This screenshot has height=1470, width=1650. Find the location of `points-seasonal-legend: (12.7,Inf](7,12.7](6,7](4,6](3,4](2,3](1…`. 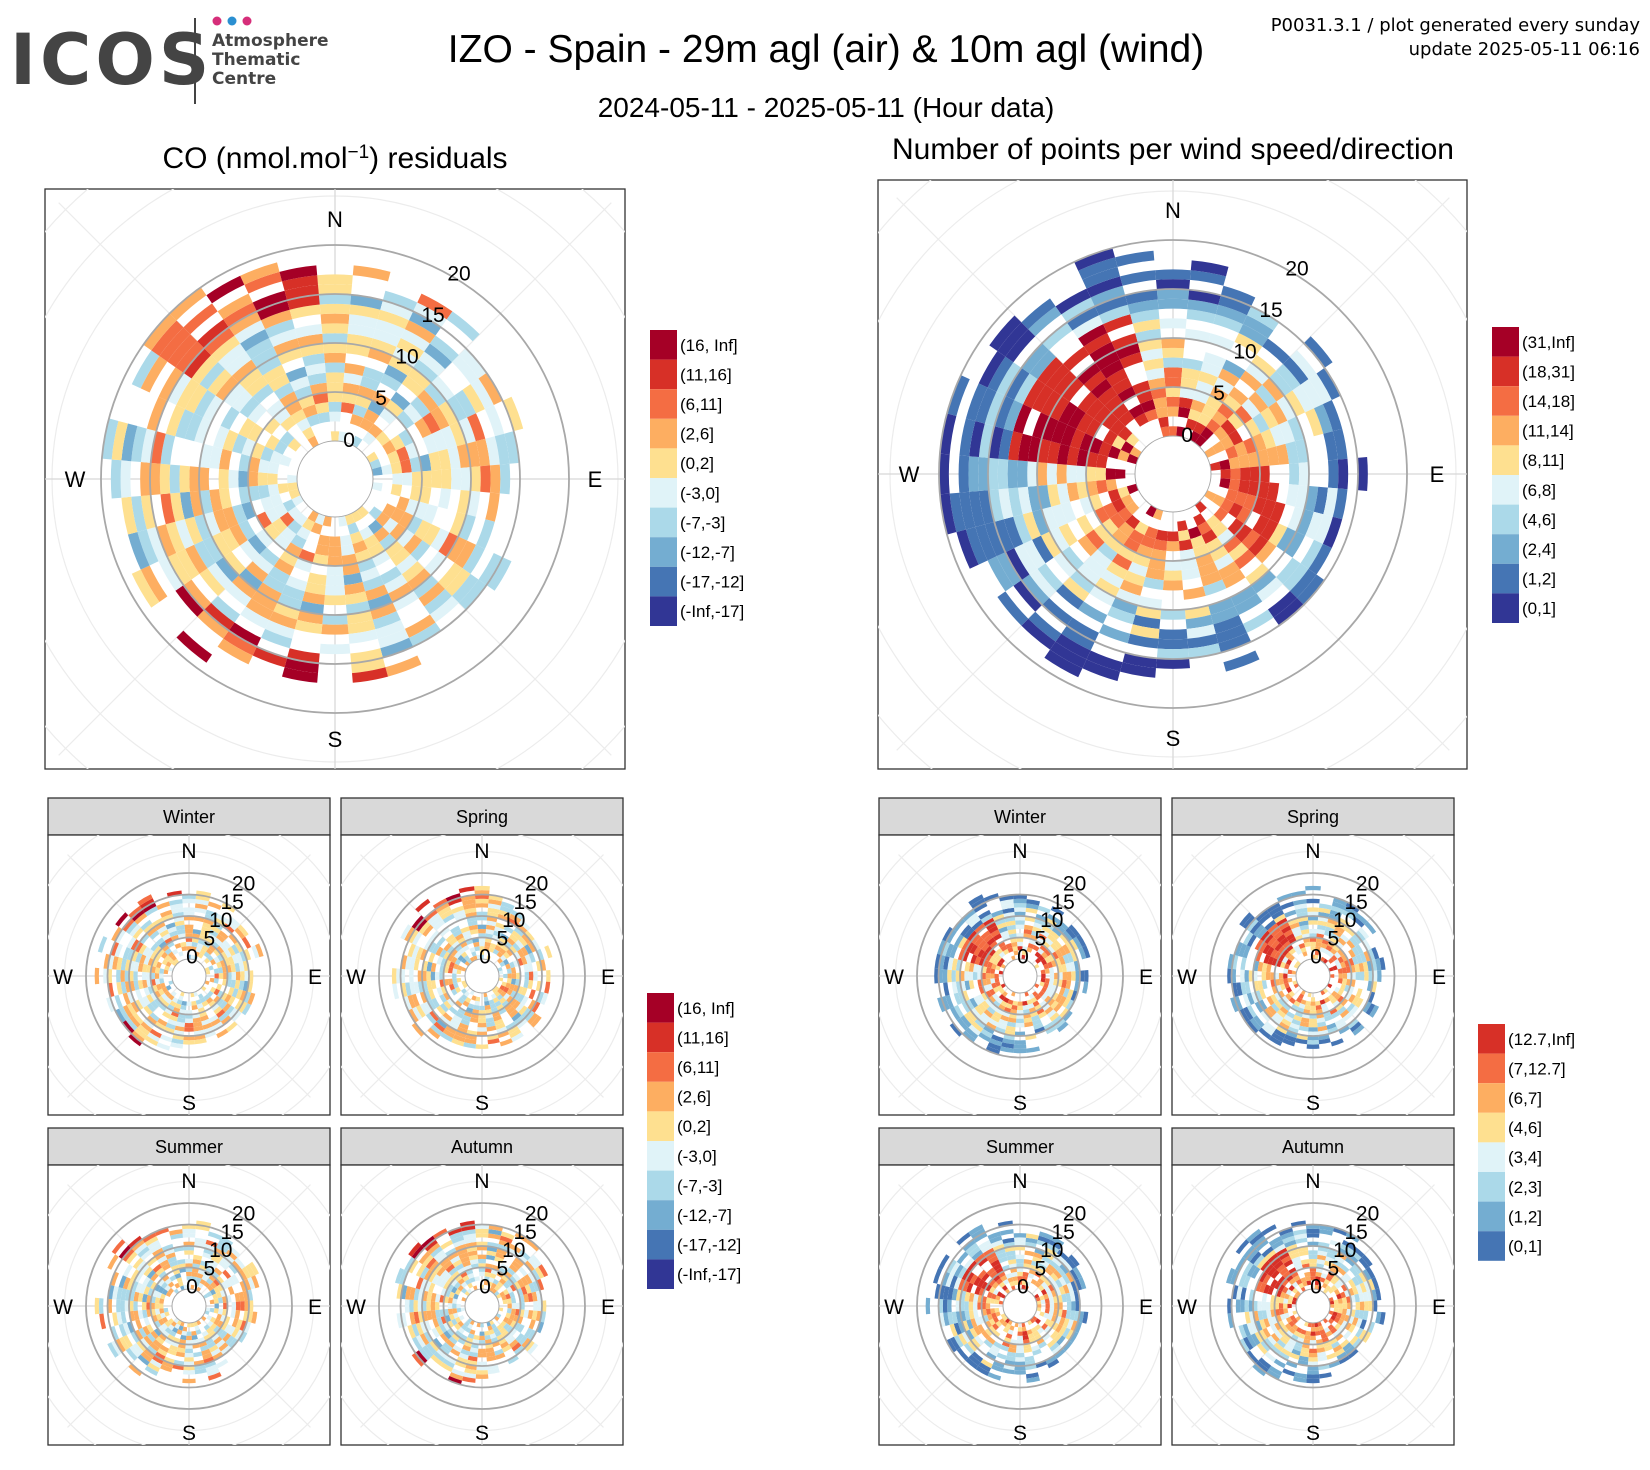

points-seasonal-legend: (12.7,Inf](7,12.7](6,7](4,6](3,4](2,3](1… is located at coordinates (1526, 1142).